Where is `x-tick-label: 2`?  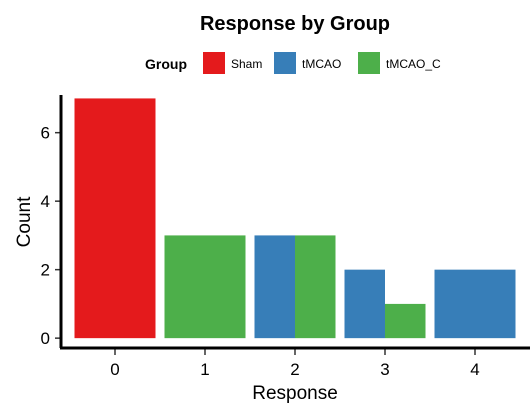
x-tick-label: 2 is located at coordinates (294, 369).